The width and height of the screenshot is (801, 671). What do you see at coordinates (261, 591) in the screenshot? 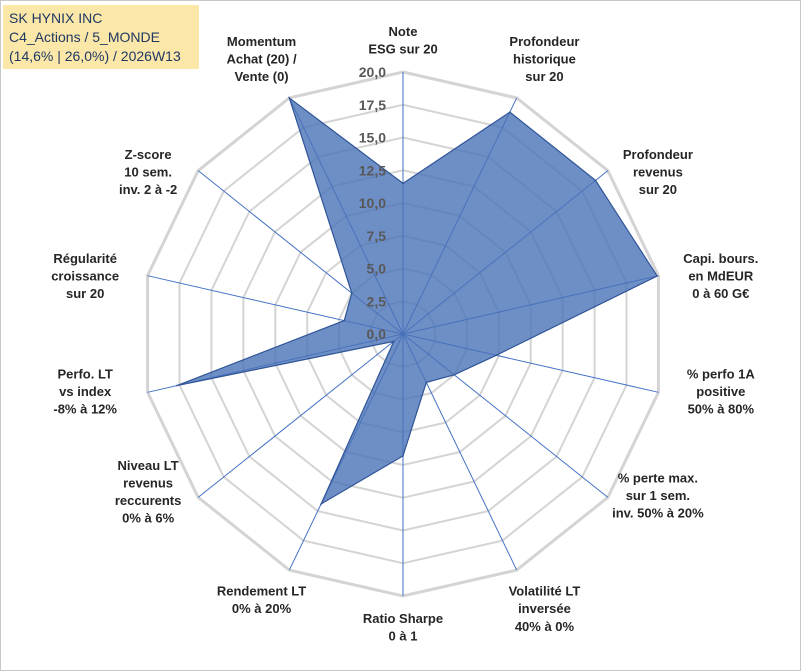
I see `axis-label-line: Rendement LT` at bounding box center [261, 591].